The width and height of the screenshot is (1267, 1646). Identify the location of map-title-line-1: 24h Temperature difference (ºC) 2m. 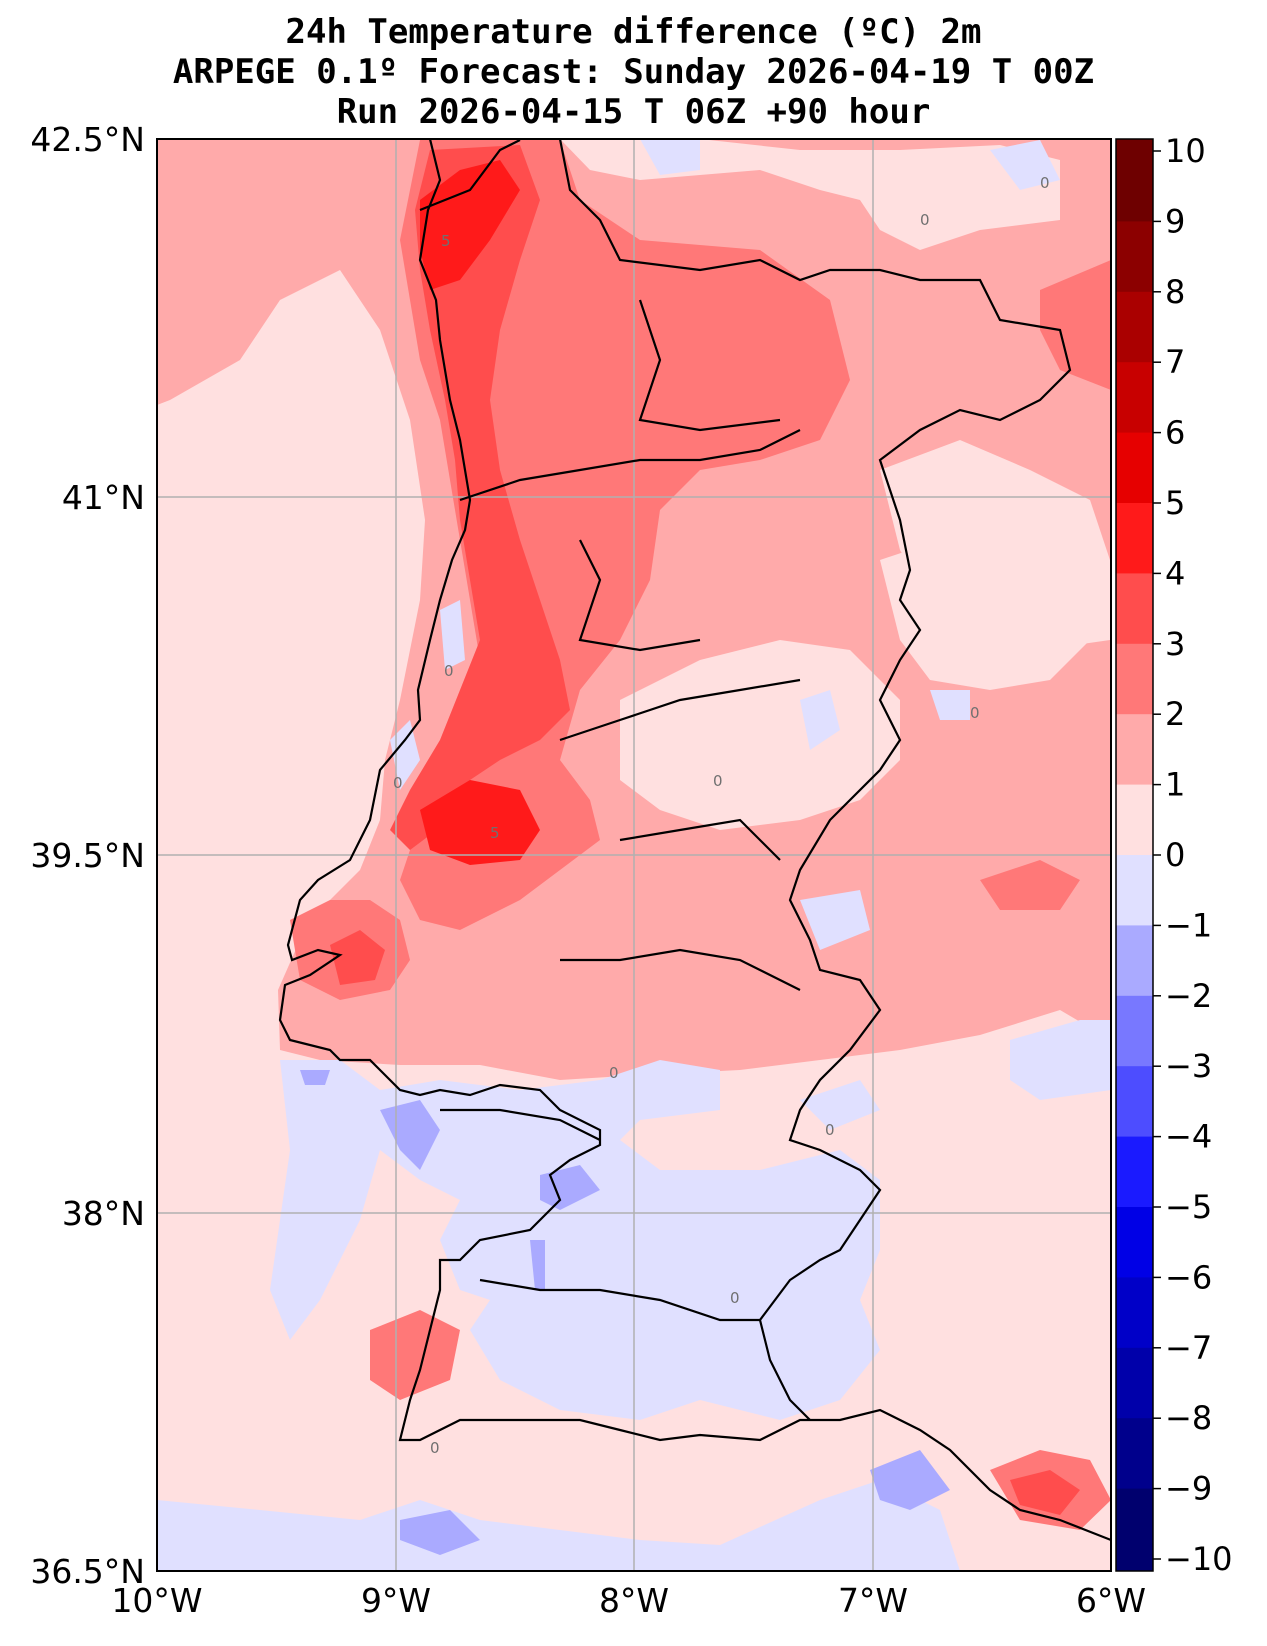
(633, 32).